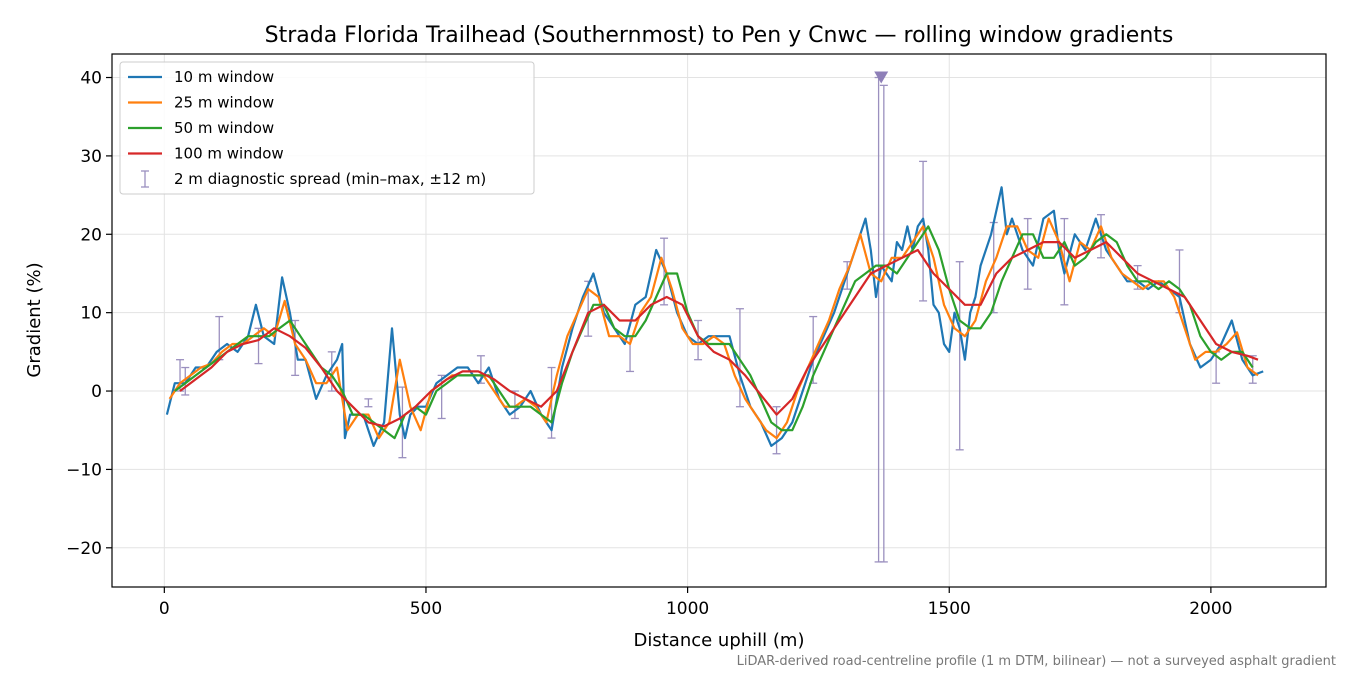  I want to click on outlier-markers, so click(881, 77).